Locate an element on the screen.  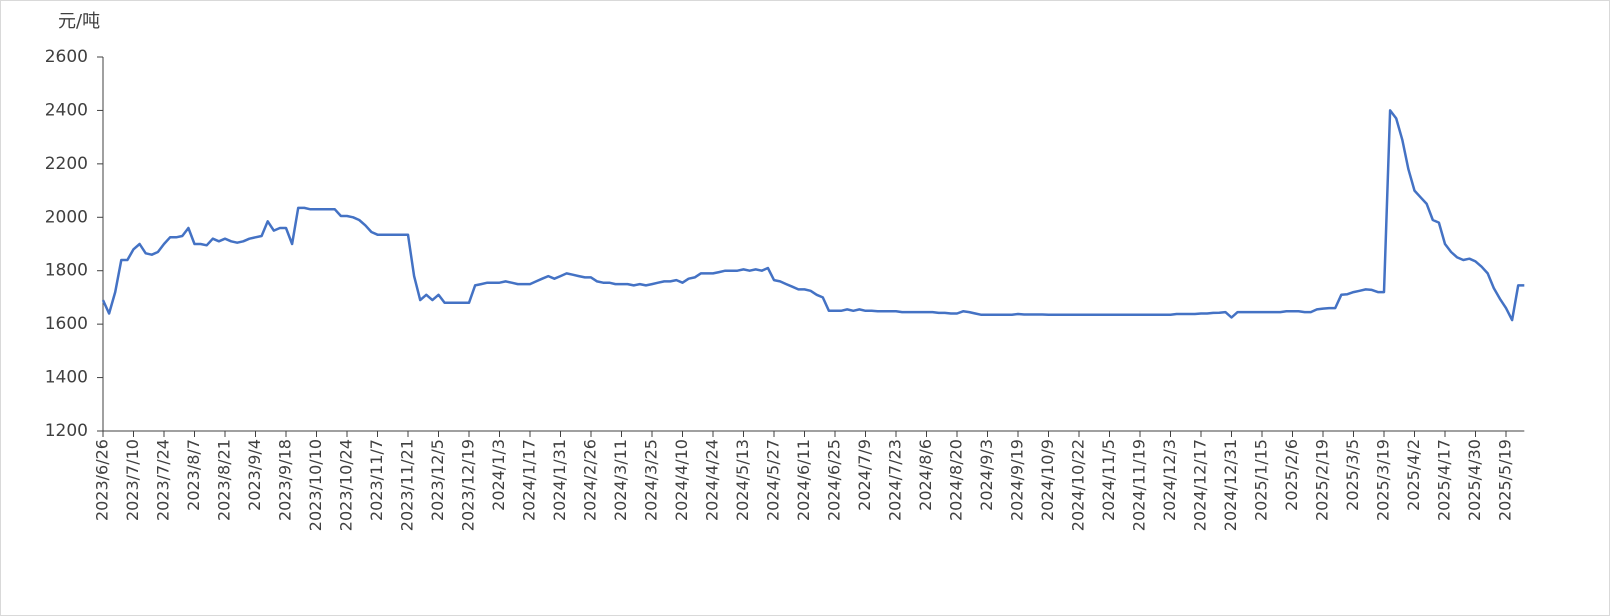
y-axis-unit: 元/吨 is located at coordinates (79, 21).